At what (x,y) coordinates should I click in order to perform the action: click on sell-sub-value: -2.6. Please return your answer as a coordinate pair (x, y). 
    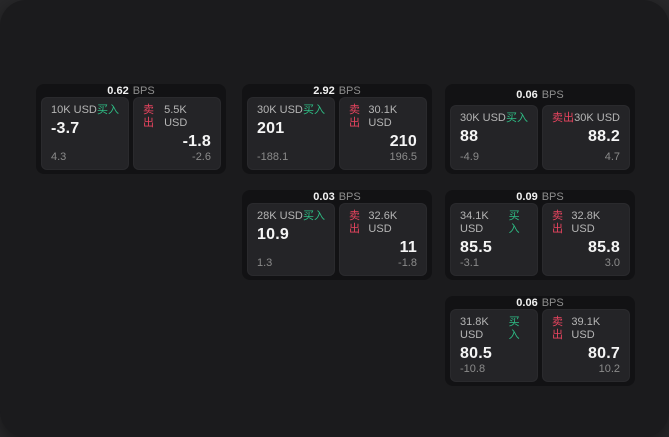
    Looking at the image, I should click on (201, 157).